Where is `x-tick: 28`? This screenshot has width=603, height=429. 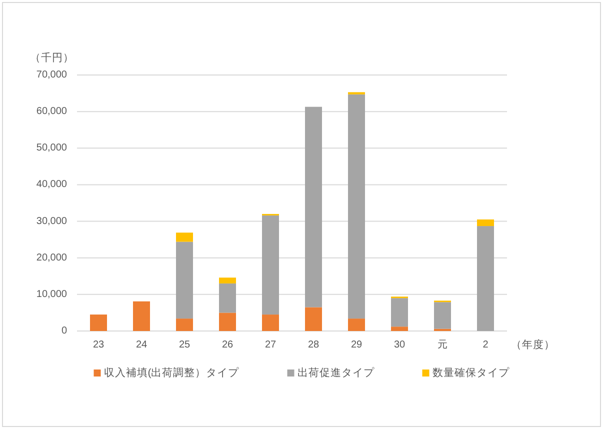
x-tick: 28 is located at coordinates (314, 345).